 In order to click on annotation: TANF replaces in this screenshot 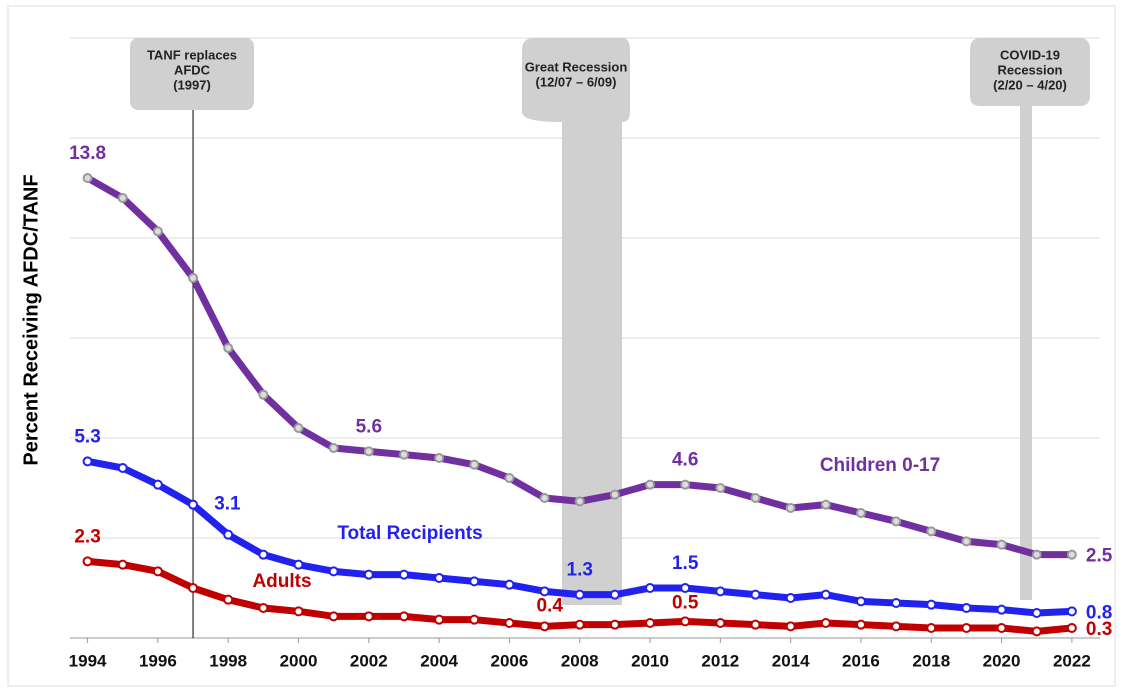, I will do `click(192, 54)`.